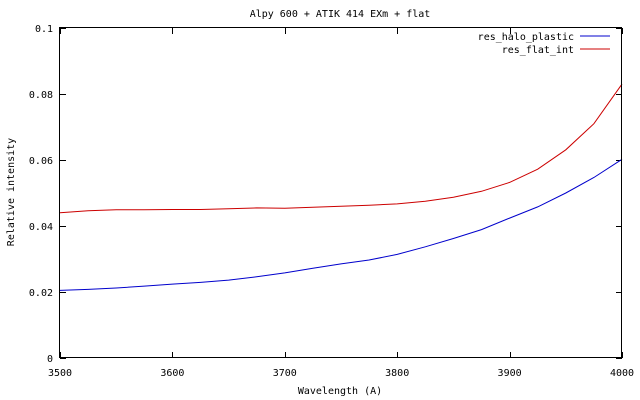  Describe the element at coordinates (538, 50) in the screenshot. I see `legend-label: res_flat_int` at that location.